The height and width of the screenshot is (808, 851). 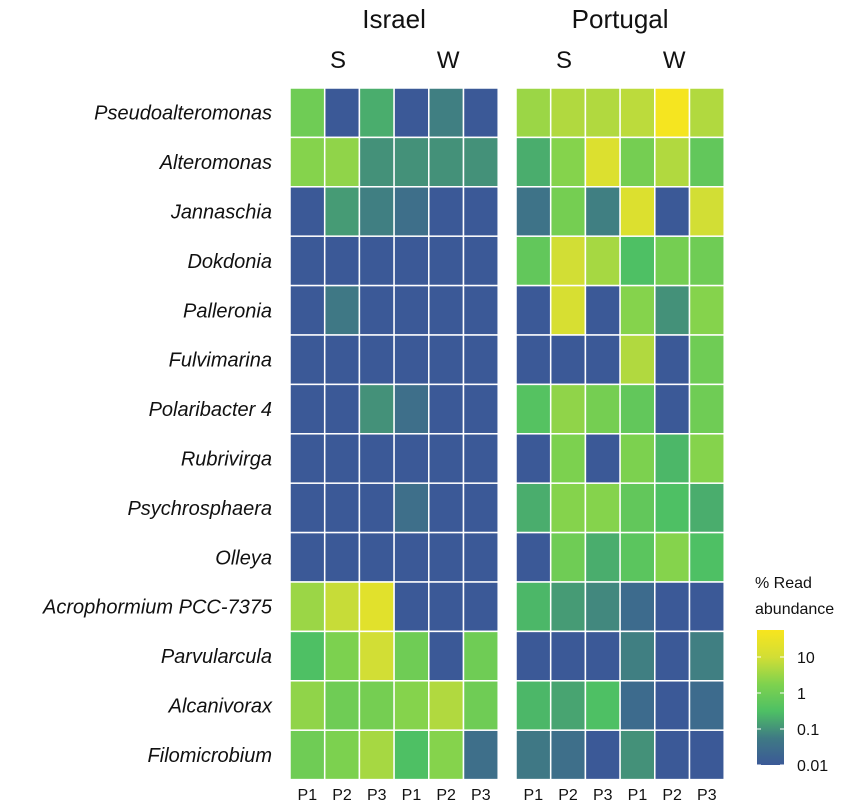 What do you see at coordinates (210, 410) in the screenshot?
I see `row-label-polaribacter-4: Polaribacter 4` at bounding box center [210, 410].